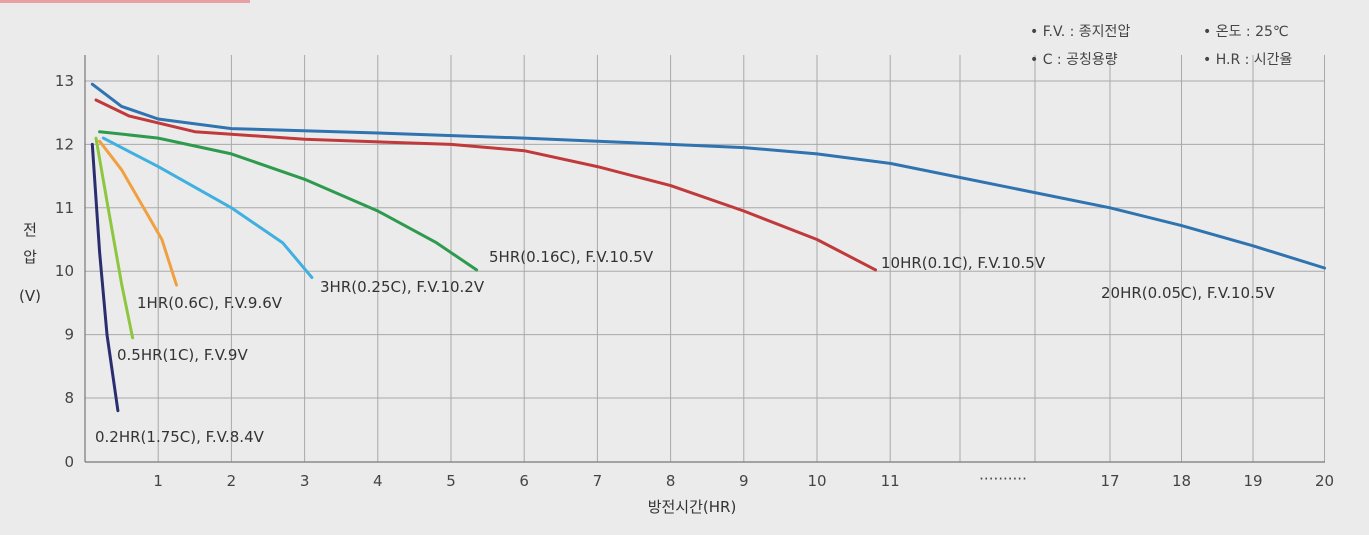 Image resolution: width=1369 pixels, height=535 pixels. I want to click on series-label: 0.5HR(1C), F.V.9V, so click(182, 355).